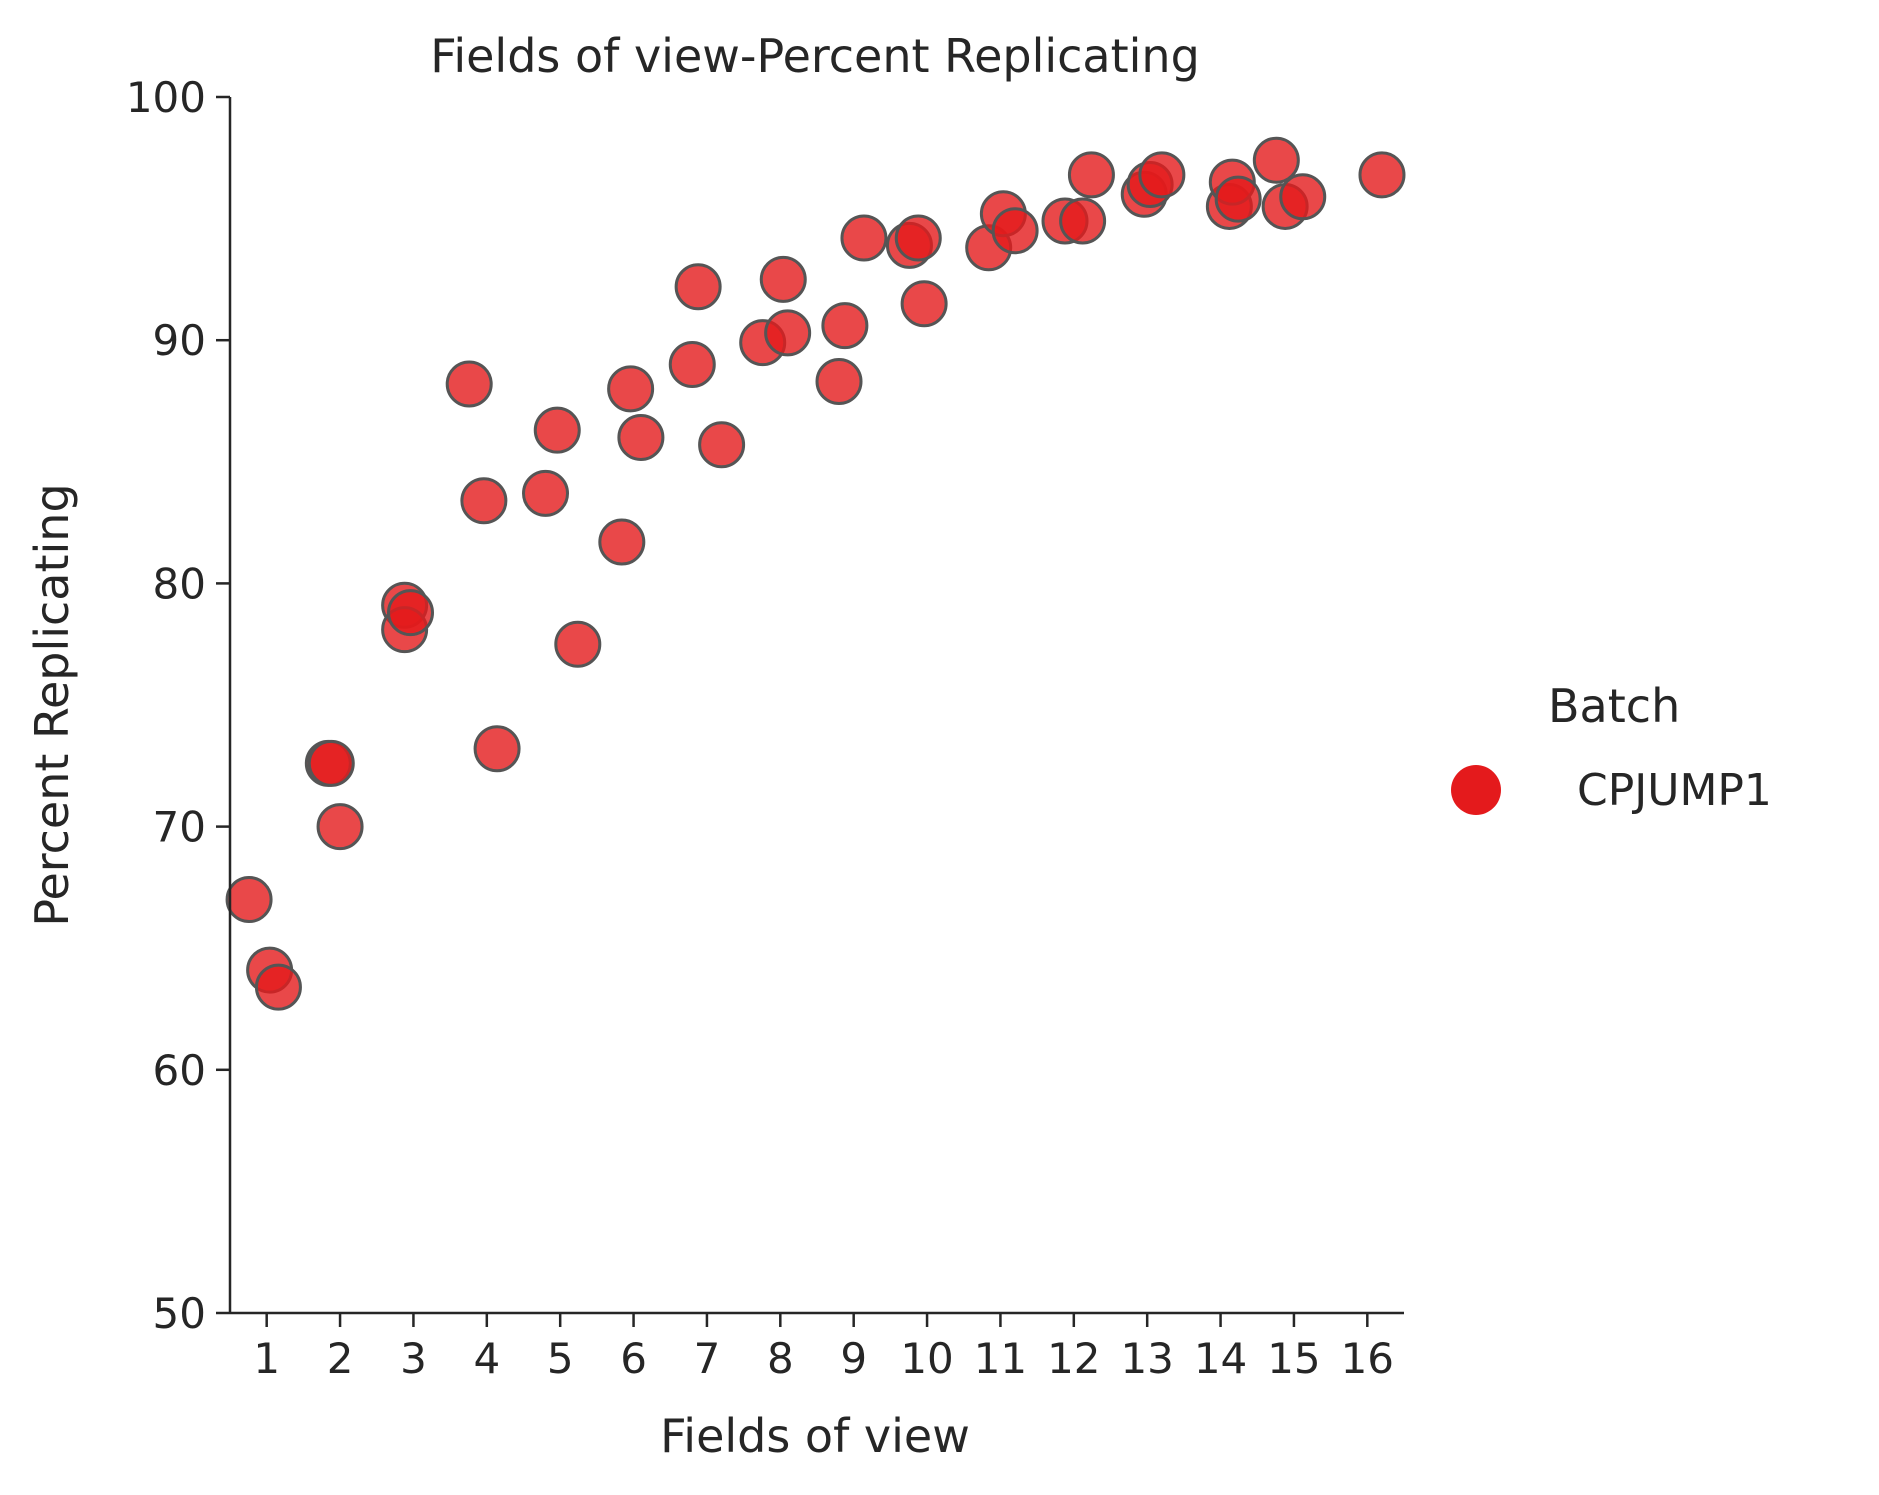 The width and height of the screenshot is (1879, 1495). What do you see at coordinates (1220, 1358) in the screenshot?
I see `x-tick-label: 14` at bounding box center [1220, 1358].